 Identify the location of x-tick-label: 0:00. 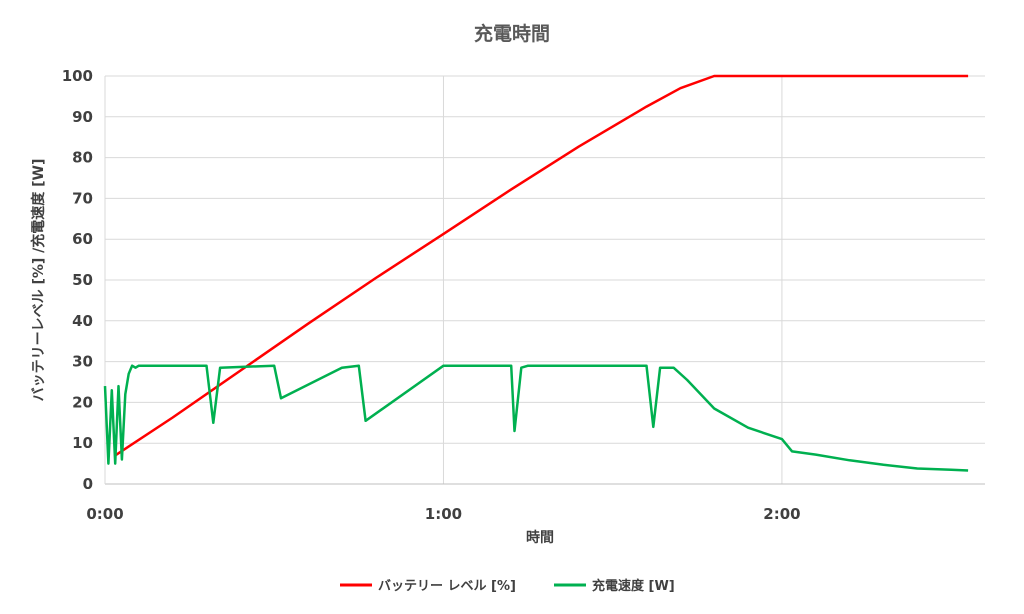
(104, 514).